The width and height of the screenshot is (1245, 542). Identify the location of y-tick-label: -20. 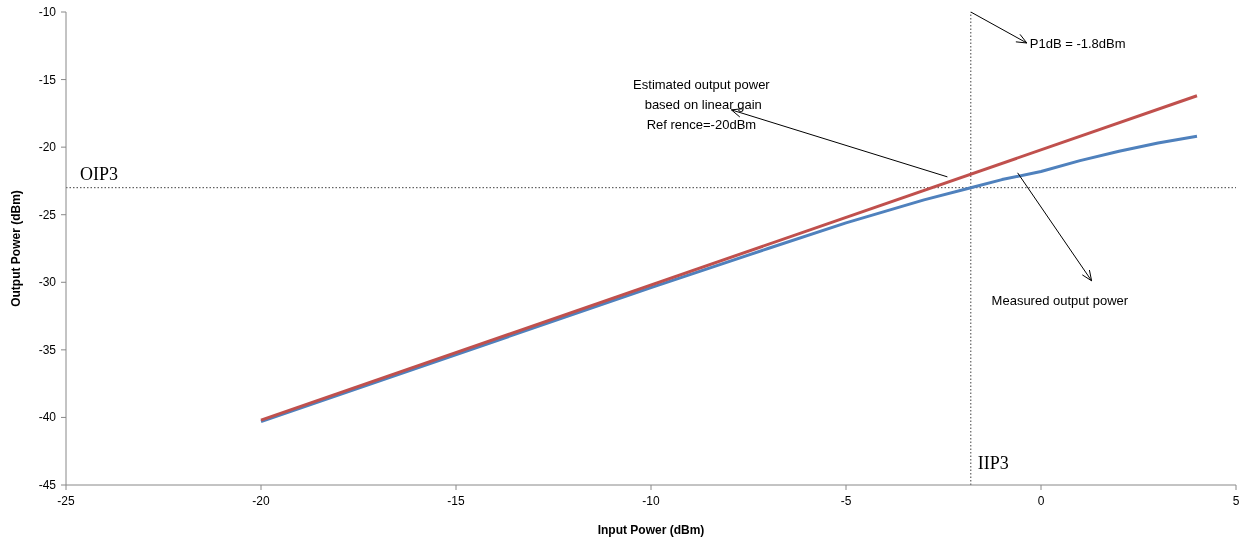
(47, 147).